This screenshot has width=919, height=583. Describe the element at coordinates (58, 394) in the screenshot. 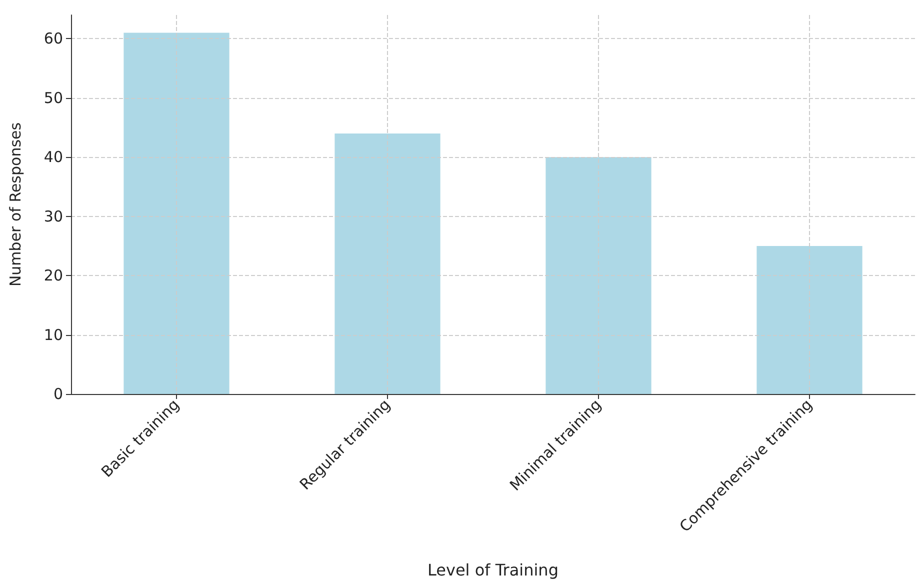

I see `y-tick-label: 0` at that location.